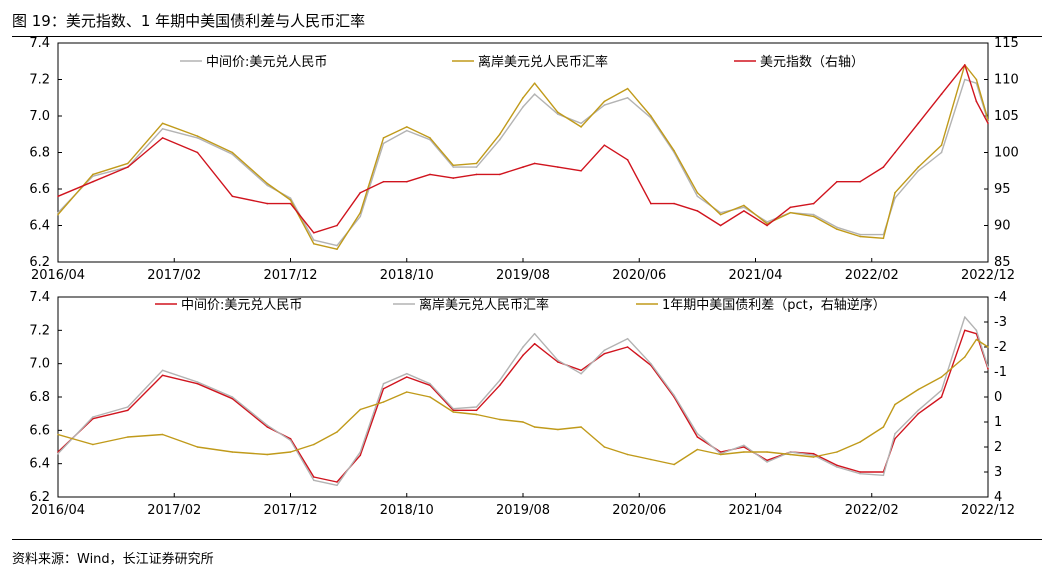 This screenshot has width=1054, height=578. What do you see at coordinates (407, 275) in the screenshot?
I see `x-tick-label: 2018/10` at bounding box center [407, 275].